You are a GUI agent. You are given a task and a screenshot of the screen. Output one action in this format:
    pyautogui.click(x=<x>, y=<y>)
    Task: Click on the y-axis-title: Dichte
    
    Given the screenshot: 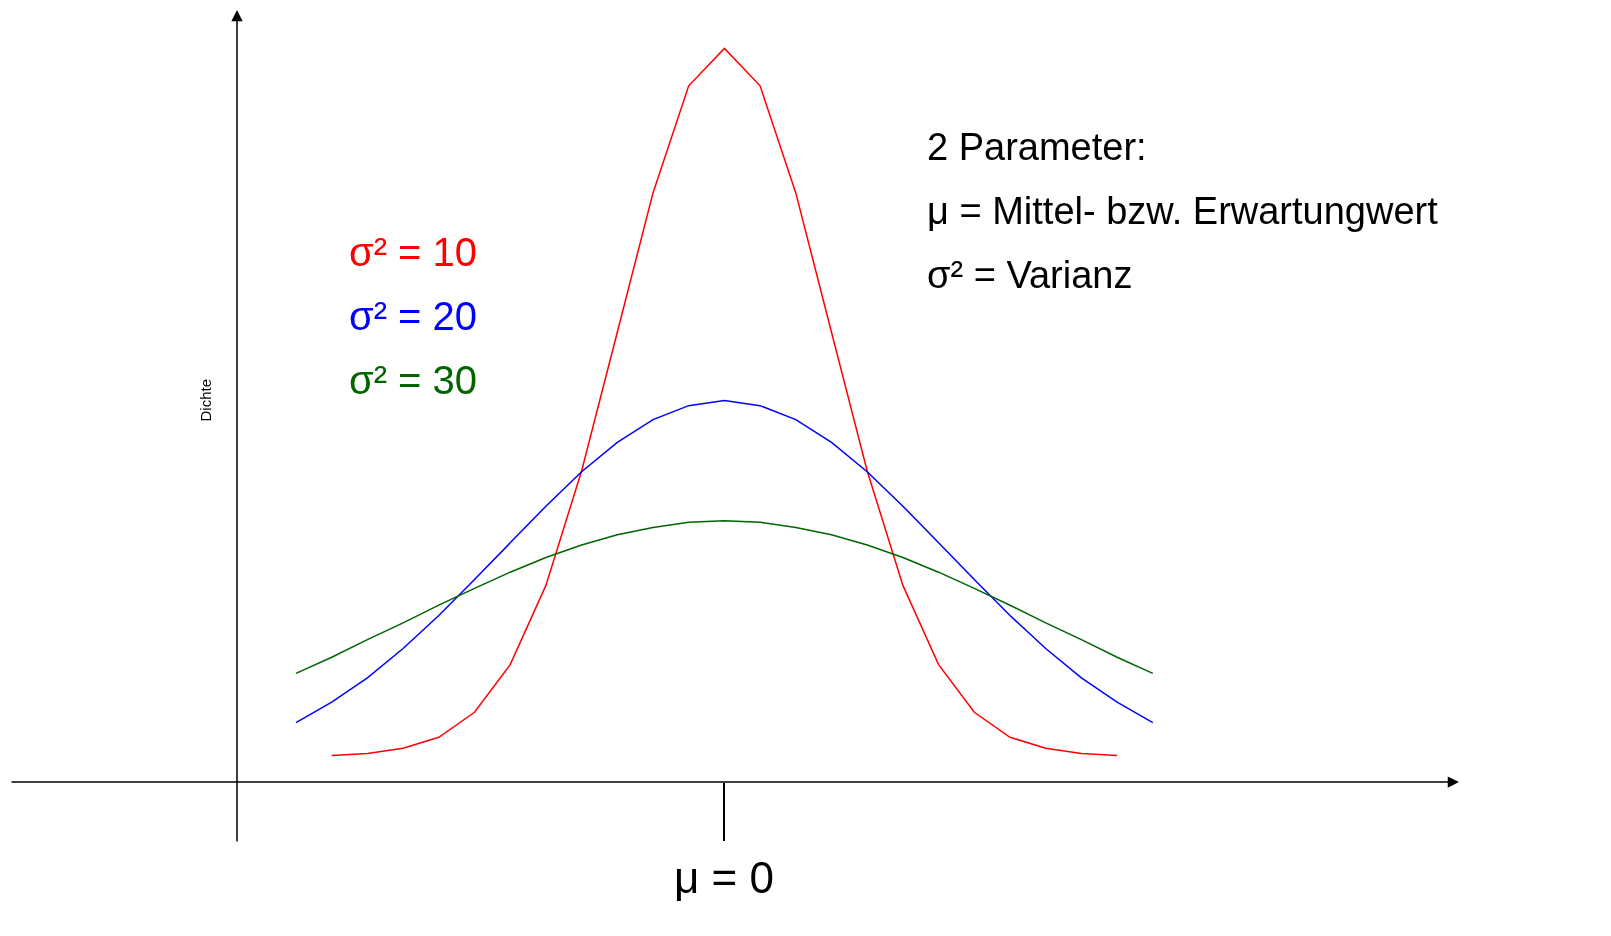 What is the action you would take?
    pyautogui.click(x=205, y=400)
    